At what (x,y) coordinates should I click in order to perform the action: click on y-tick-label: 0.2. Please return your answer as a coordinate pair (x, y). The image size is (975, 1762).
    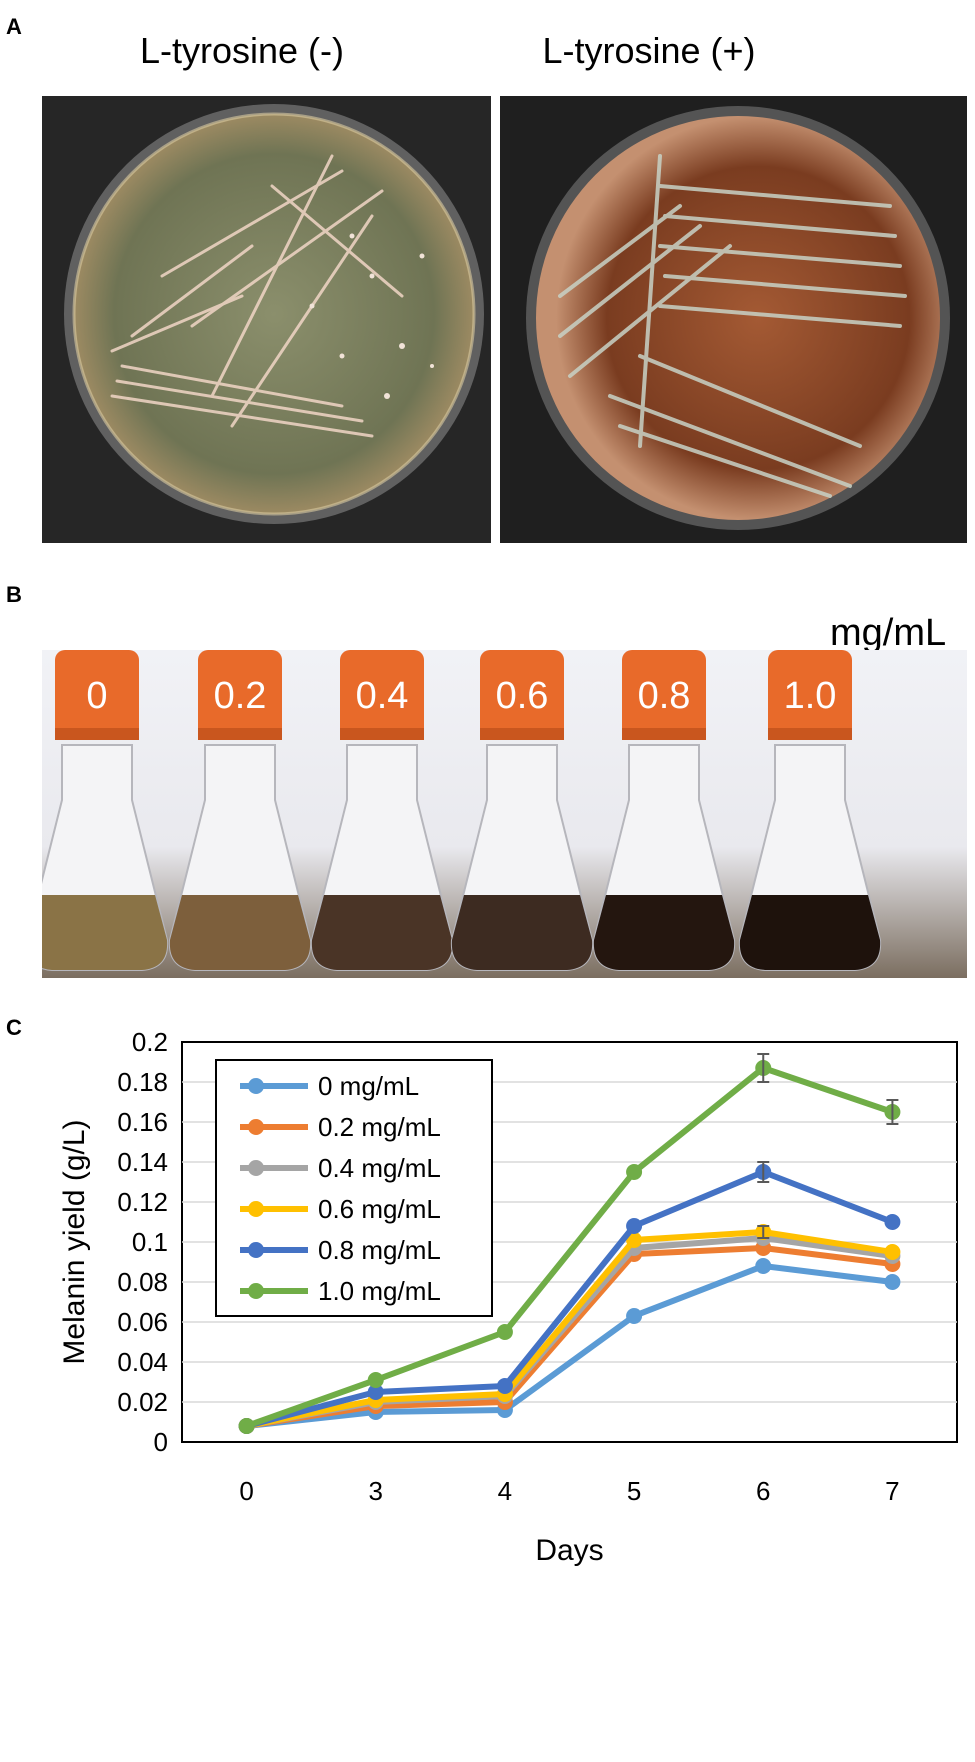
    Looking at the image, I should click on (150, 1042).